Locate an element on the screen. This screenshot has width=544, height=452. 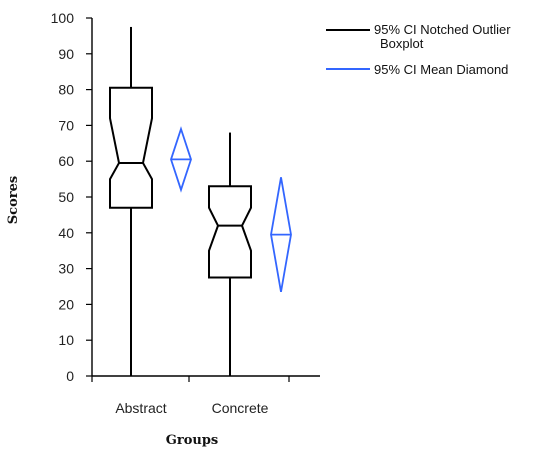
x-axis-ticks: Abstract Concrete is located at coordinates (190, 396).